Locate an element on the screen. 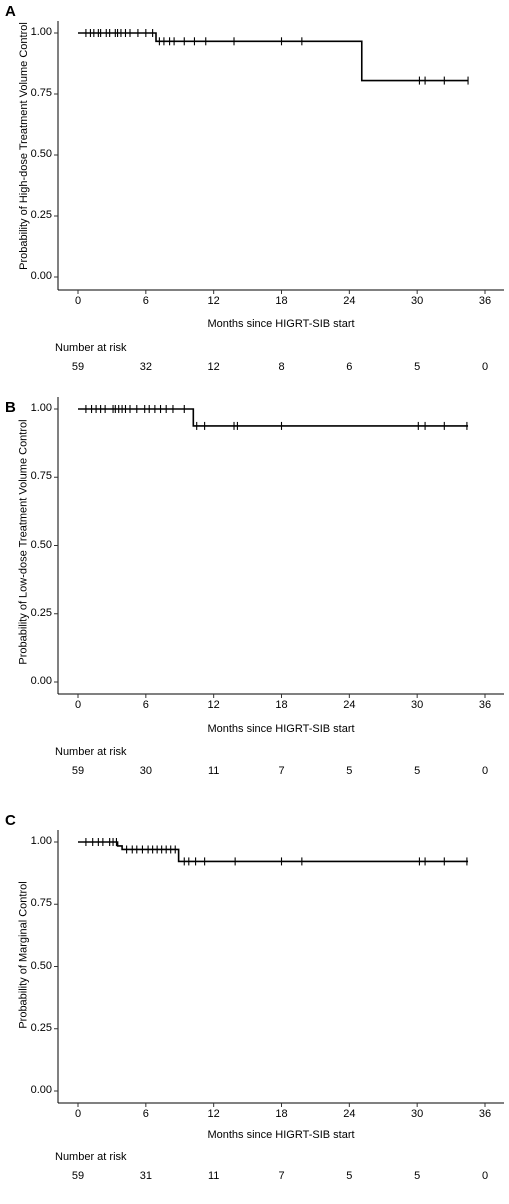 The image size is (509, 1204). panel-label: C is located at coordinates (10, 820).